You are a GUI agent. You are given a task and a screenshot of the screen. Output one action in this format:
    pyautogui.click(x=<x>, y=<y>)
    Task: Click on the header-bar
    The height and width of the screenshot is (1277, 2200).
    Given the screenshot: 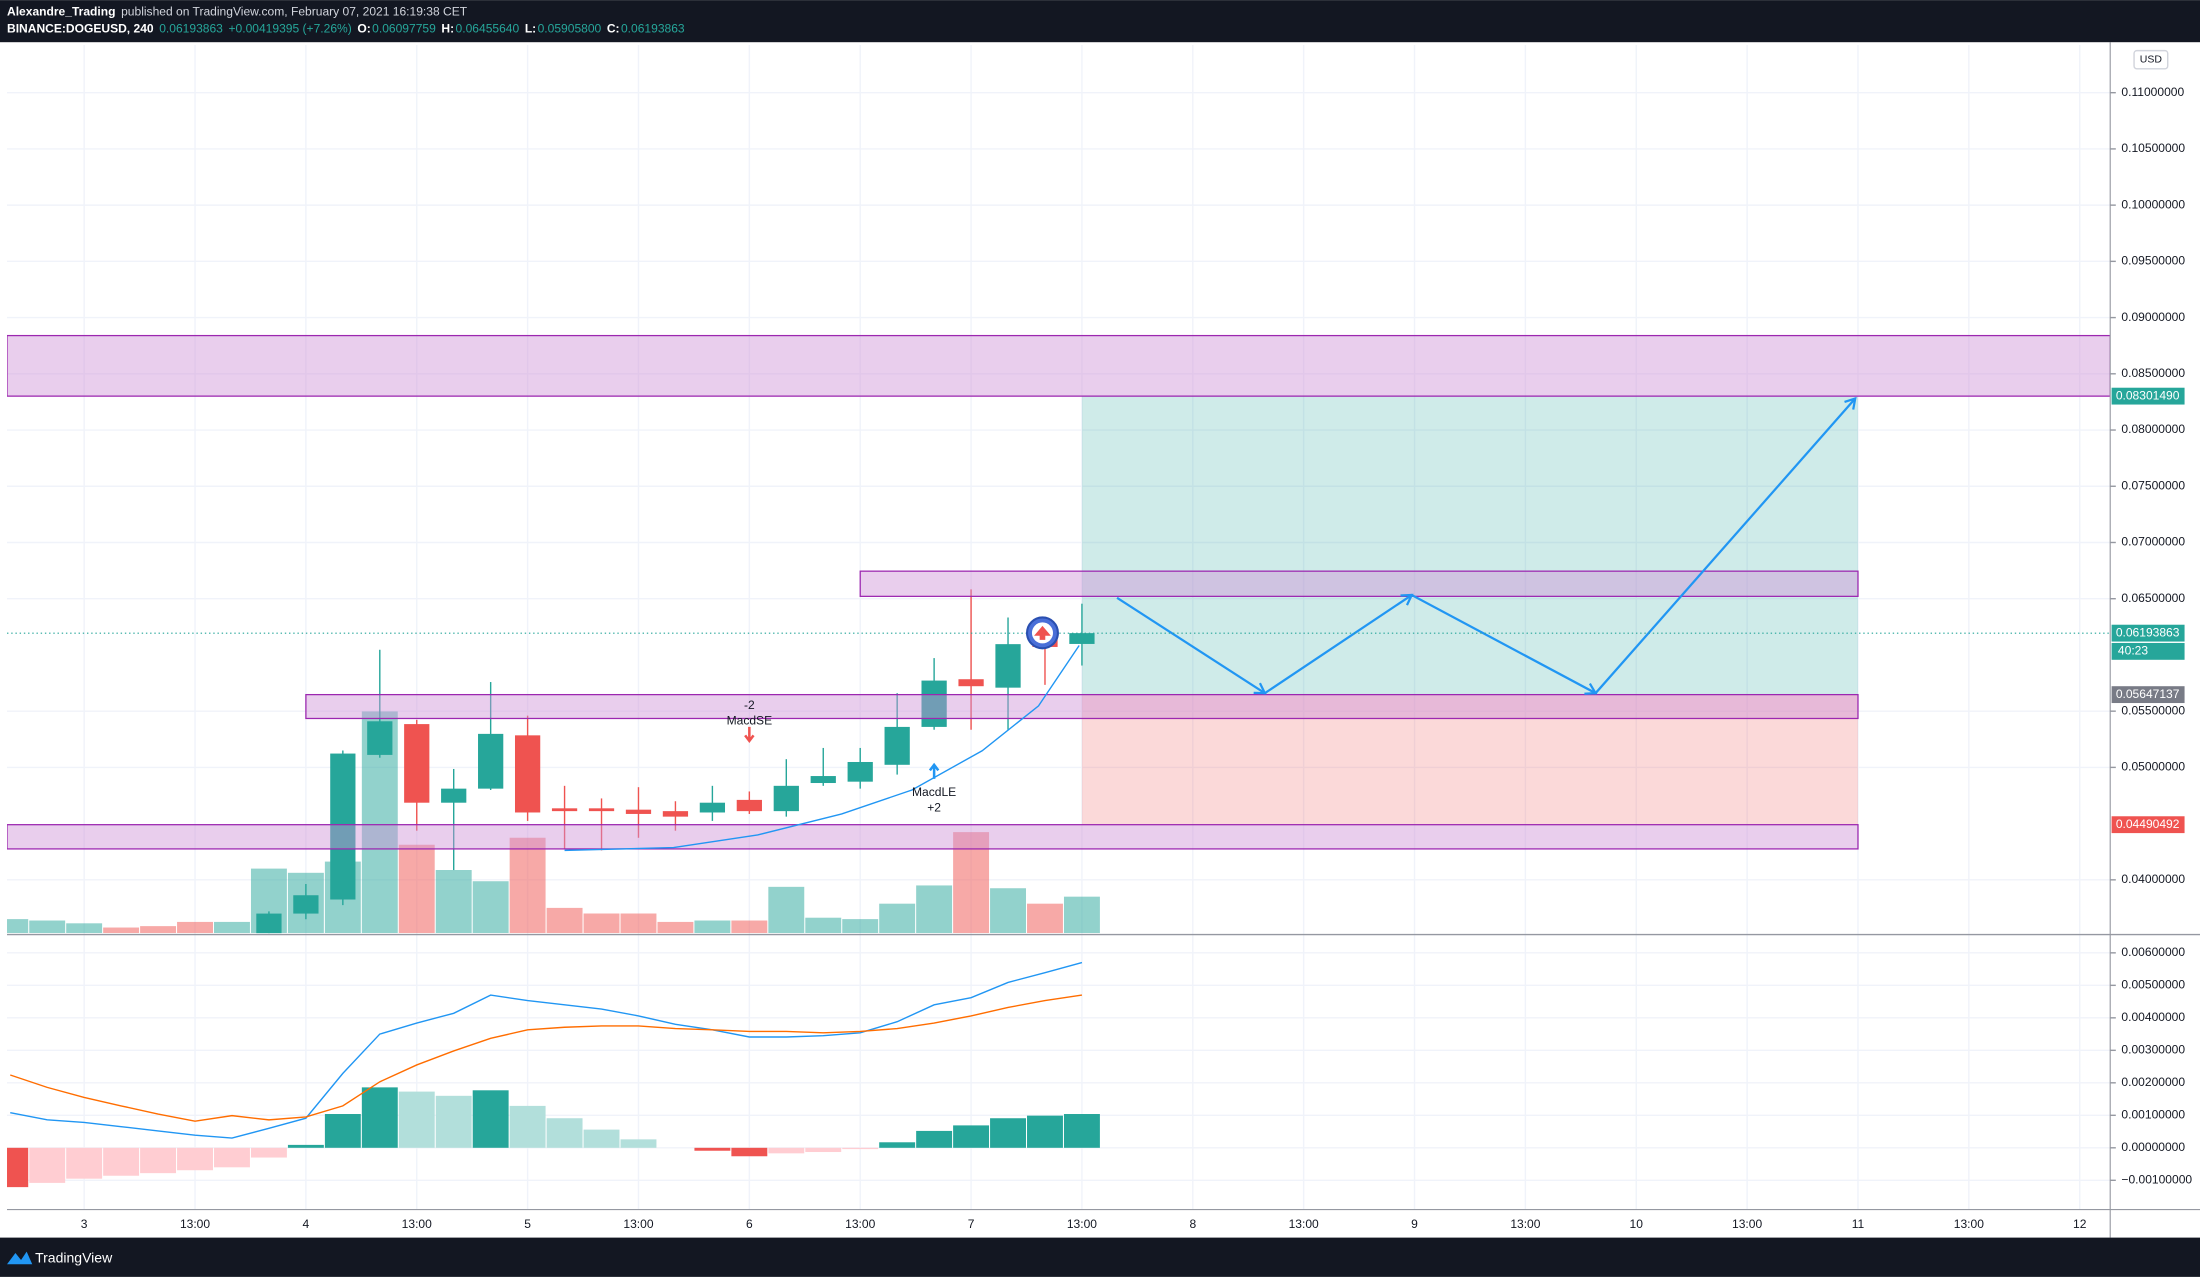 What is the action you would take?
    pyautogui.click(x=1100, y=21)
    